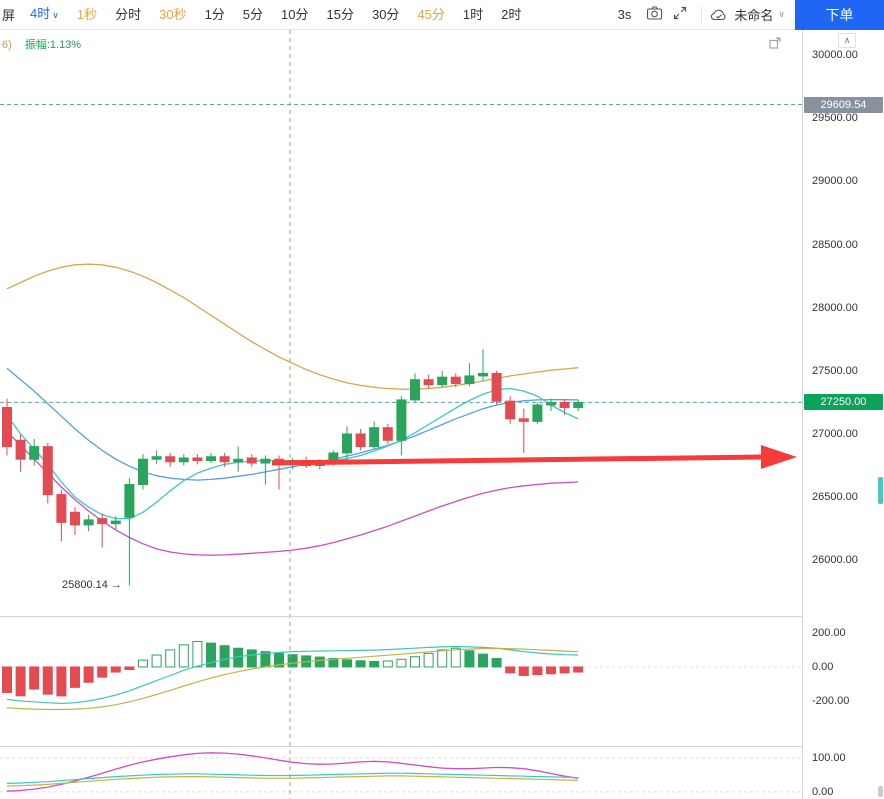  Describe the element at coordinates (214, 14) in the screenshot. I see `timeframe-button: 1分` at that location.